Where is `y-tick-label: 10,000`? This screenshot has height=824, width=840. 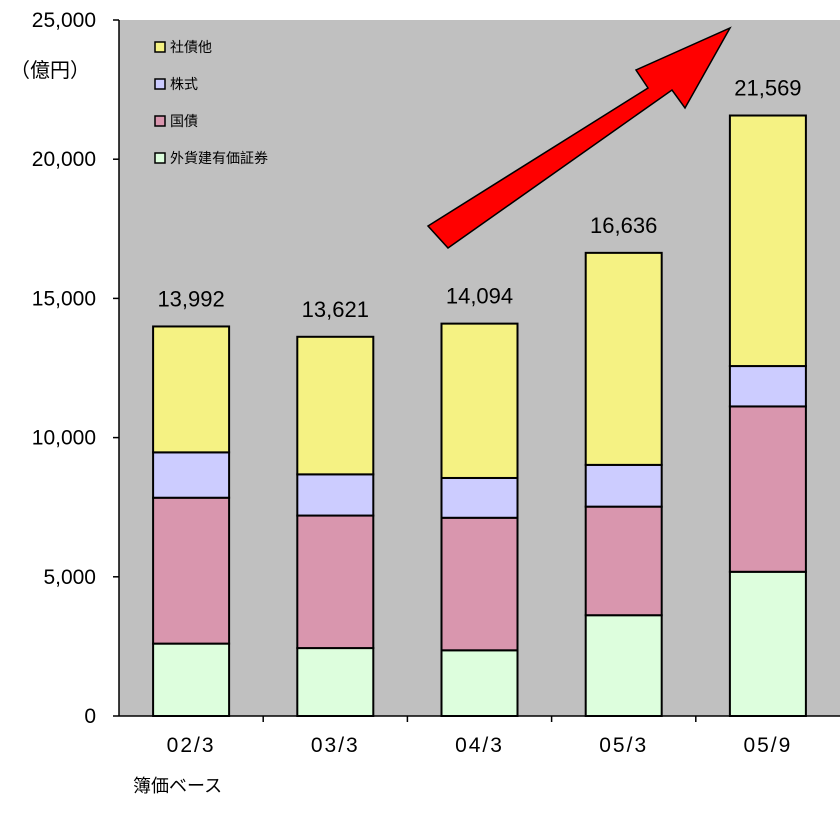
y-tick-label: 10,000 is located at coordinates (64, 438).